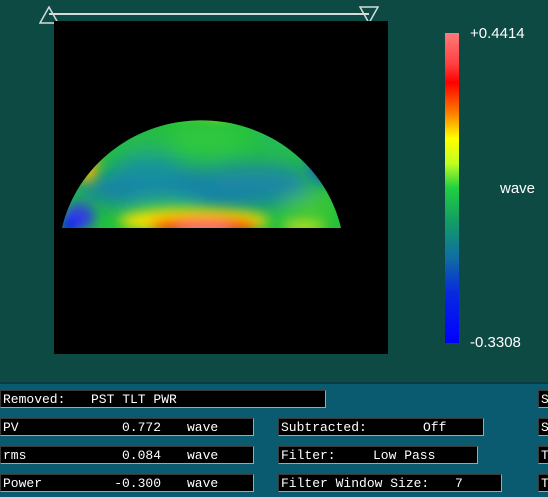 The width and height of the screenshot is (548, 497). Describe the element at coordinates (308, 455) in the screenshot. I see `filter-label: Filter:` at that location.